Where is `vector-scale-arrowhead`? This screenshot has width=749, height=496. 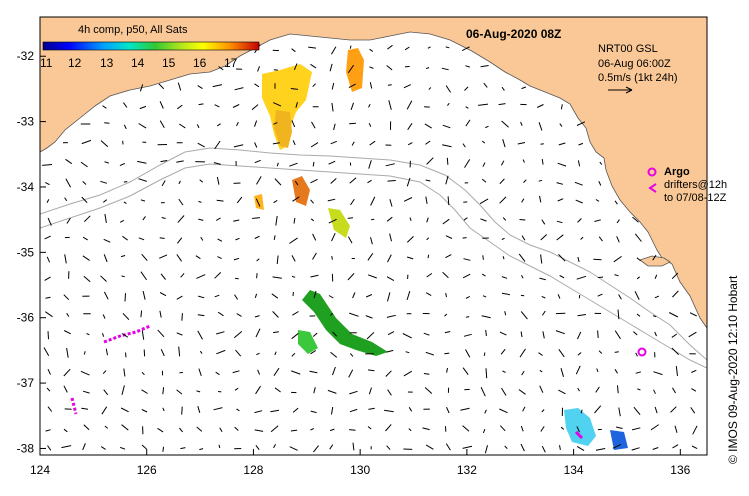
vector-scale-arrowhead is located at coordinates (629, 90).